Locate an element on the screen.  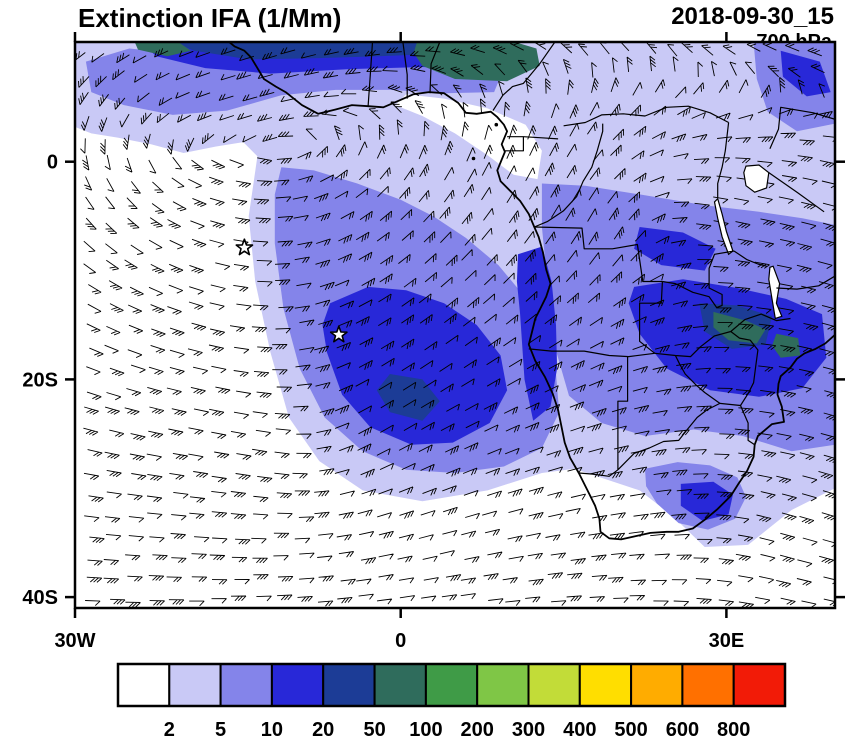
colorbar-label: 300 is located at coordinates (528, 730).